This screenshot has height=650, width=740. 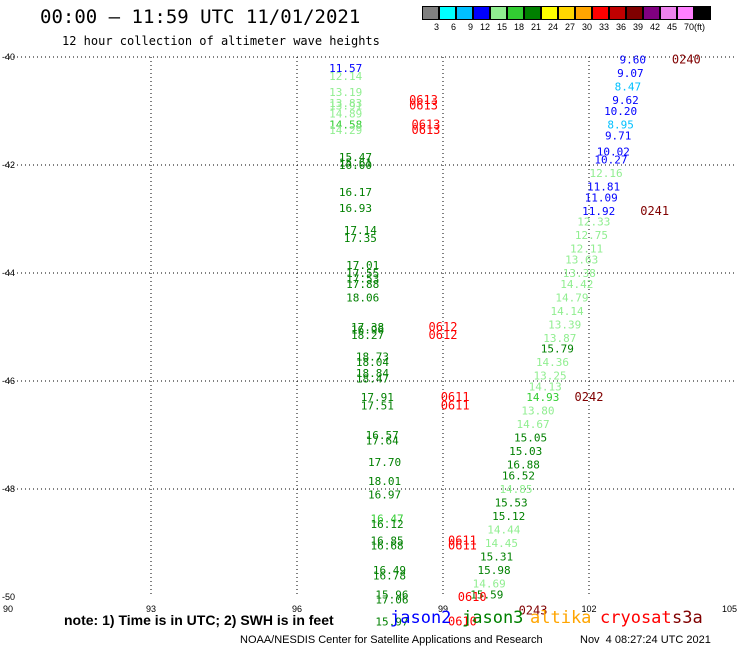 I want to click on wave-height-label: 13.63, so click(x=581, y=260).